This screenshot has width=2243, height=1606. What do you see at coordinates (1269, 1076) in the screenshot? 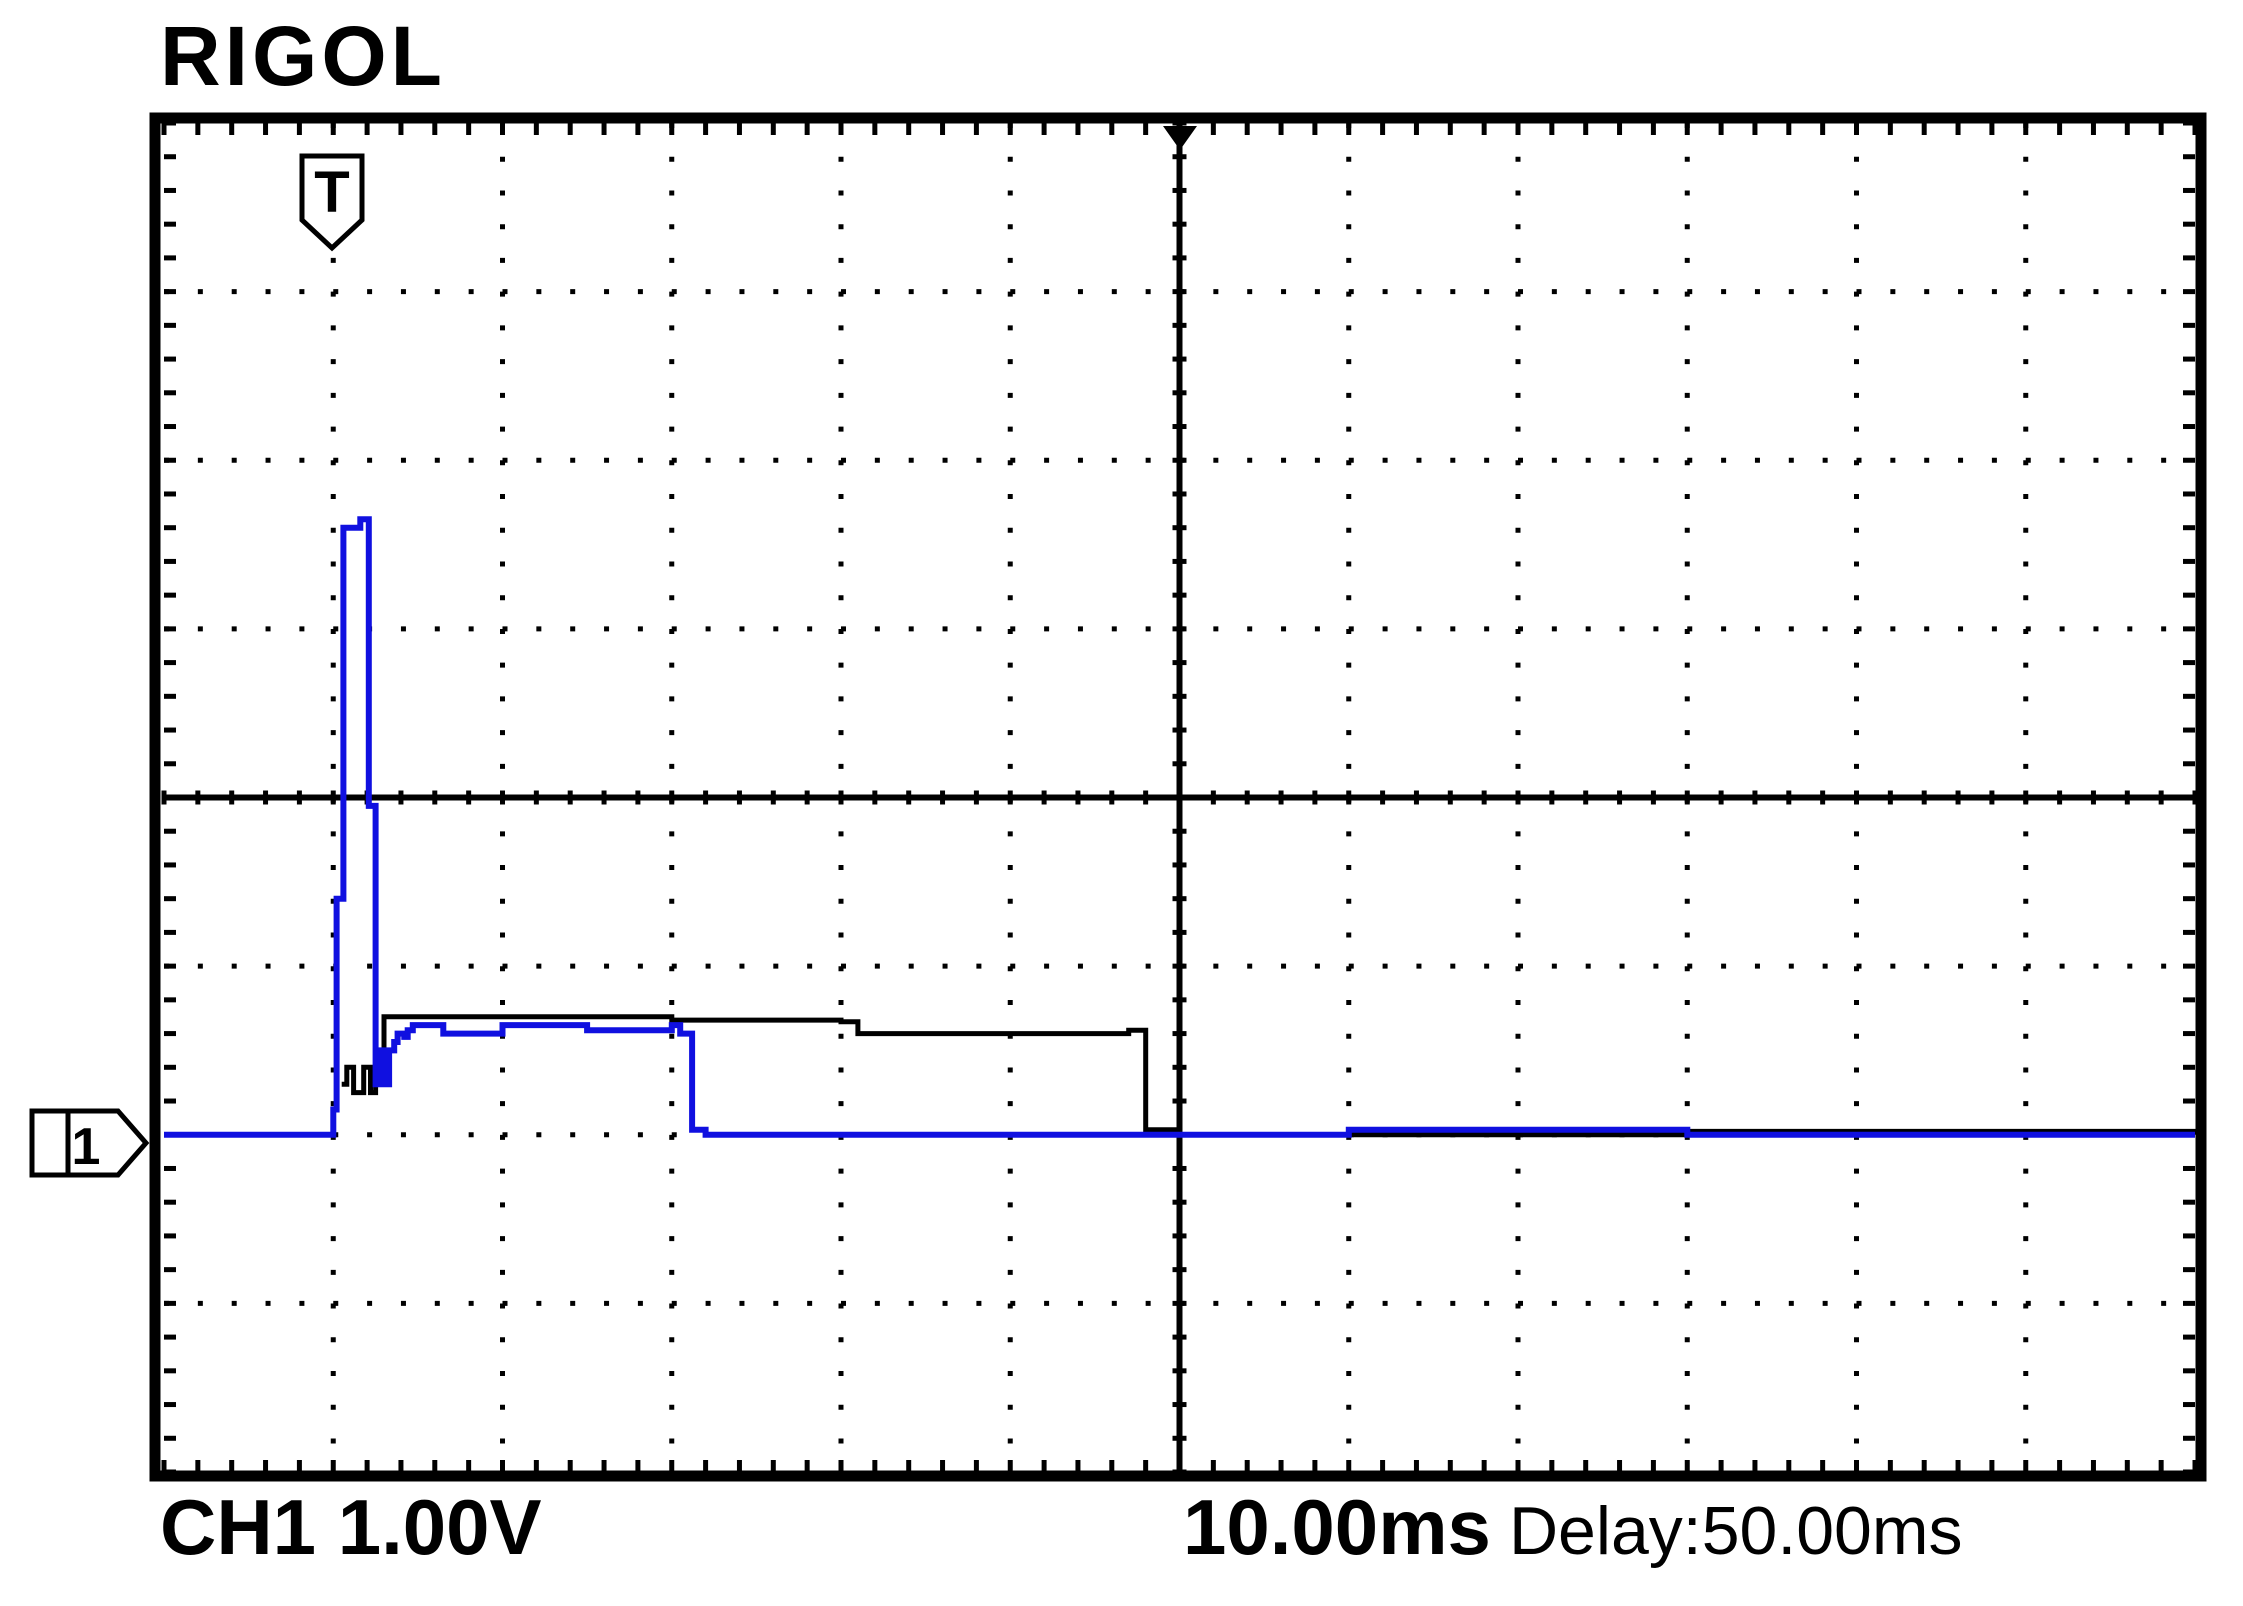
I see `channel-2-trace` at bounding box center [1269, 1076].